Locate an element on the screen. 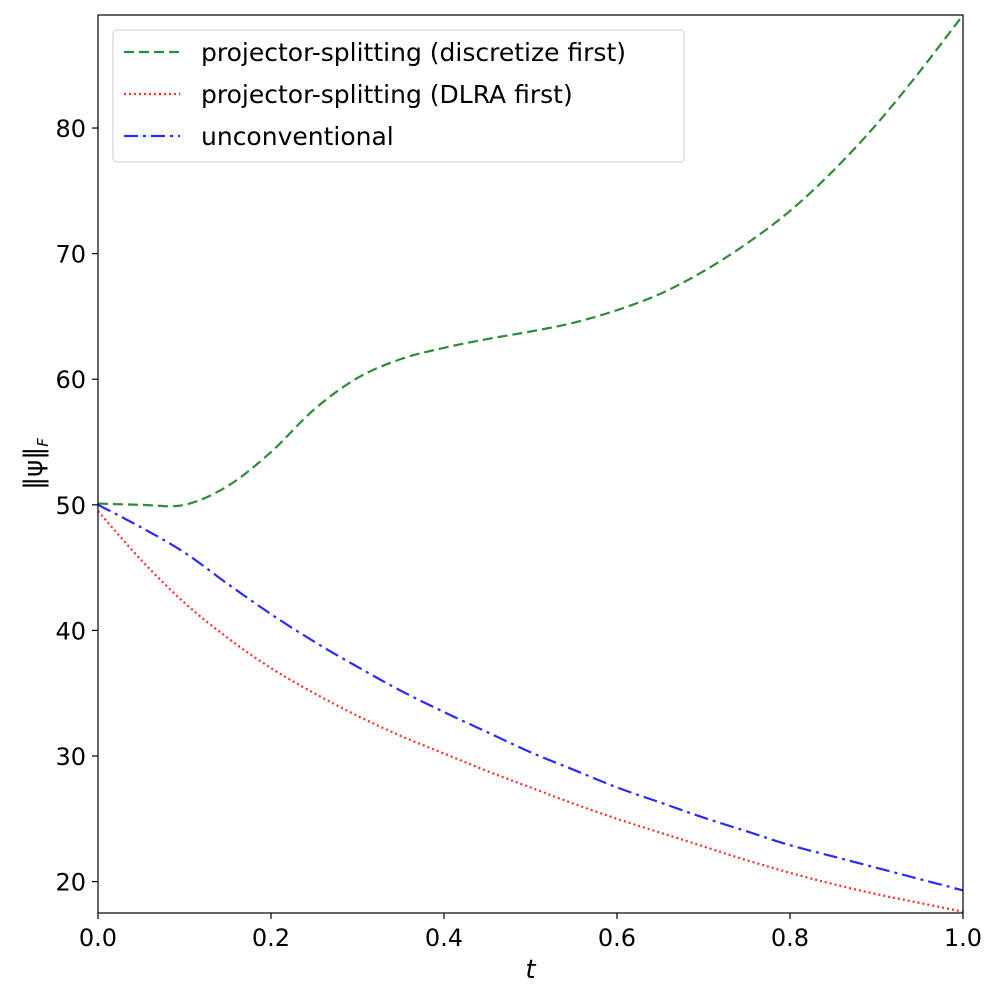 The image size is (1000, 1000). y-tick-label: 30 is located at coordinates (70, 757).